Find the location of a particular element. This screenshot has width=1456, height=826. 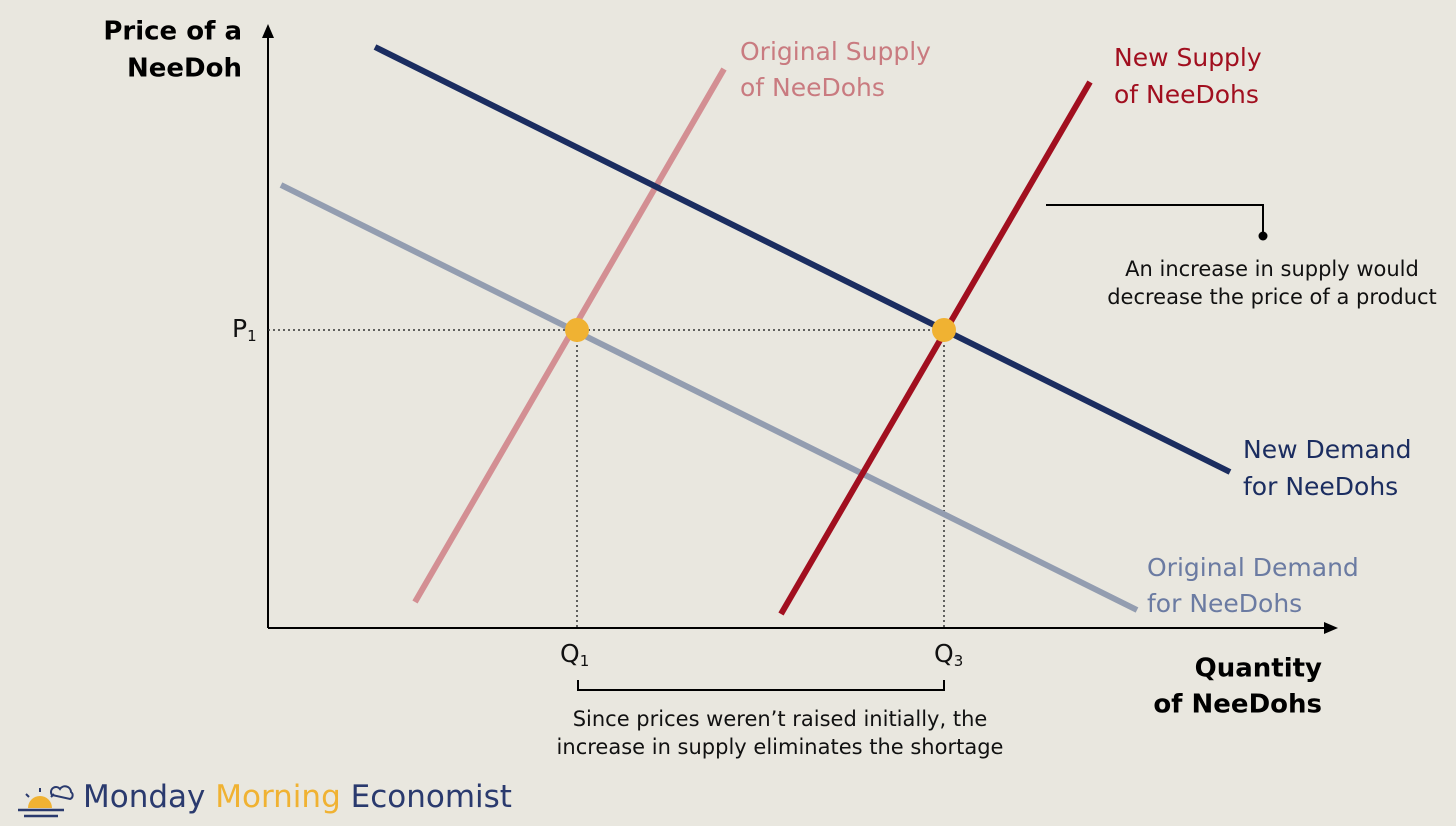

brand-icon is located at coordinates (46, 801).